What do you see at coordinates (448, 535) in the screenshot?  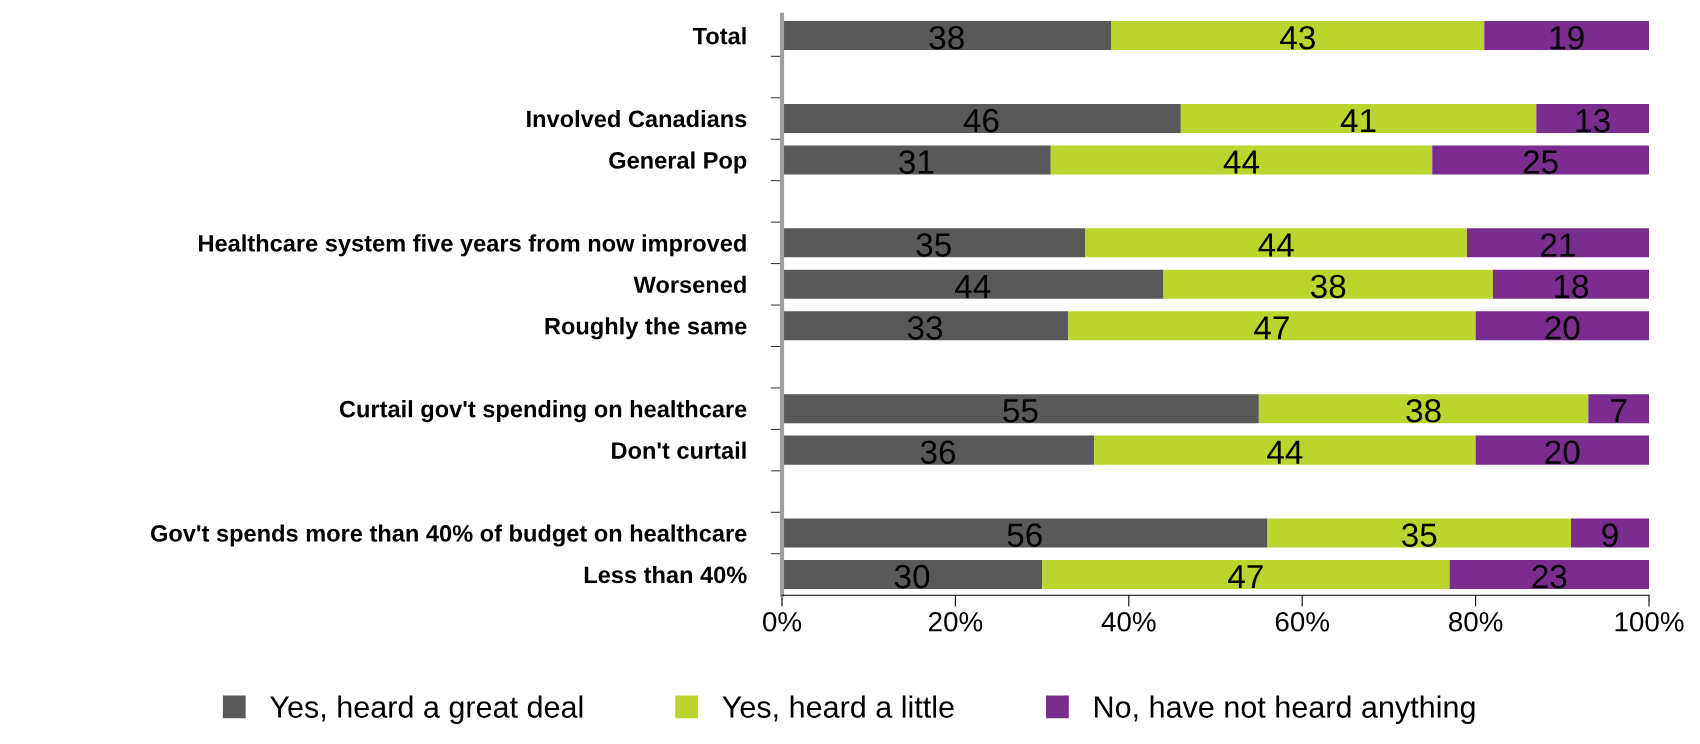 I see `y-tick-label: Gov't spends more than 40% of budget on healthcare` at bounding box center [448, 535].